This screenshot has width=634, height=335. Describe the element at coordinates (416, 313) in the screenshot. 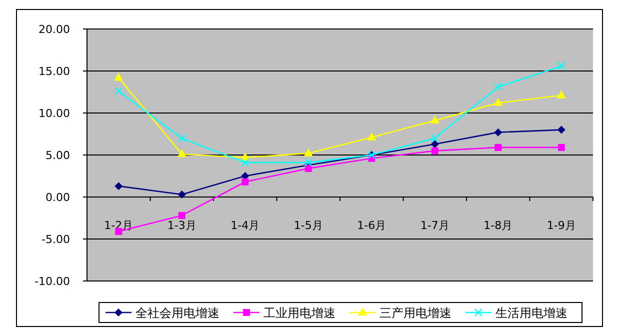

I see `legend-label: 三产用电增速` at that location.